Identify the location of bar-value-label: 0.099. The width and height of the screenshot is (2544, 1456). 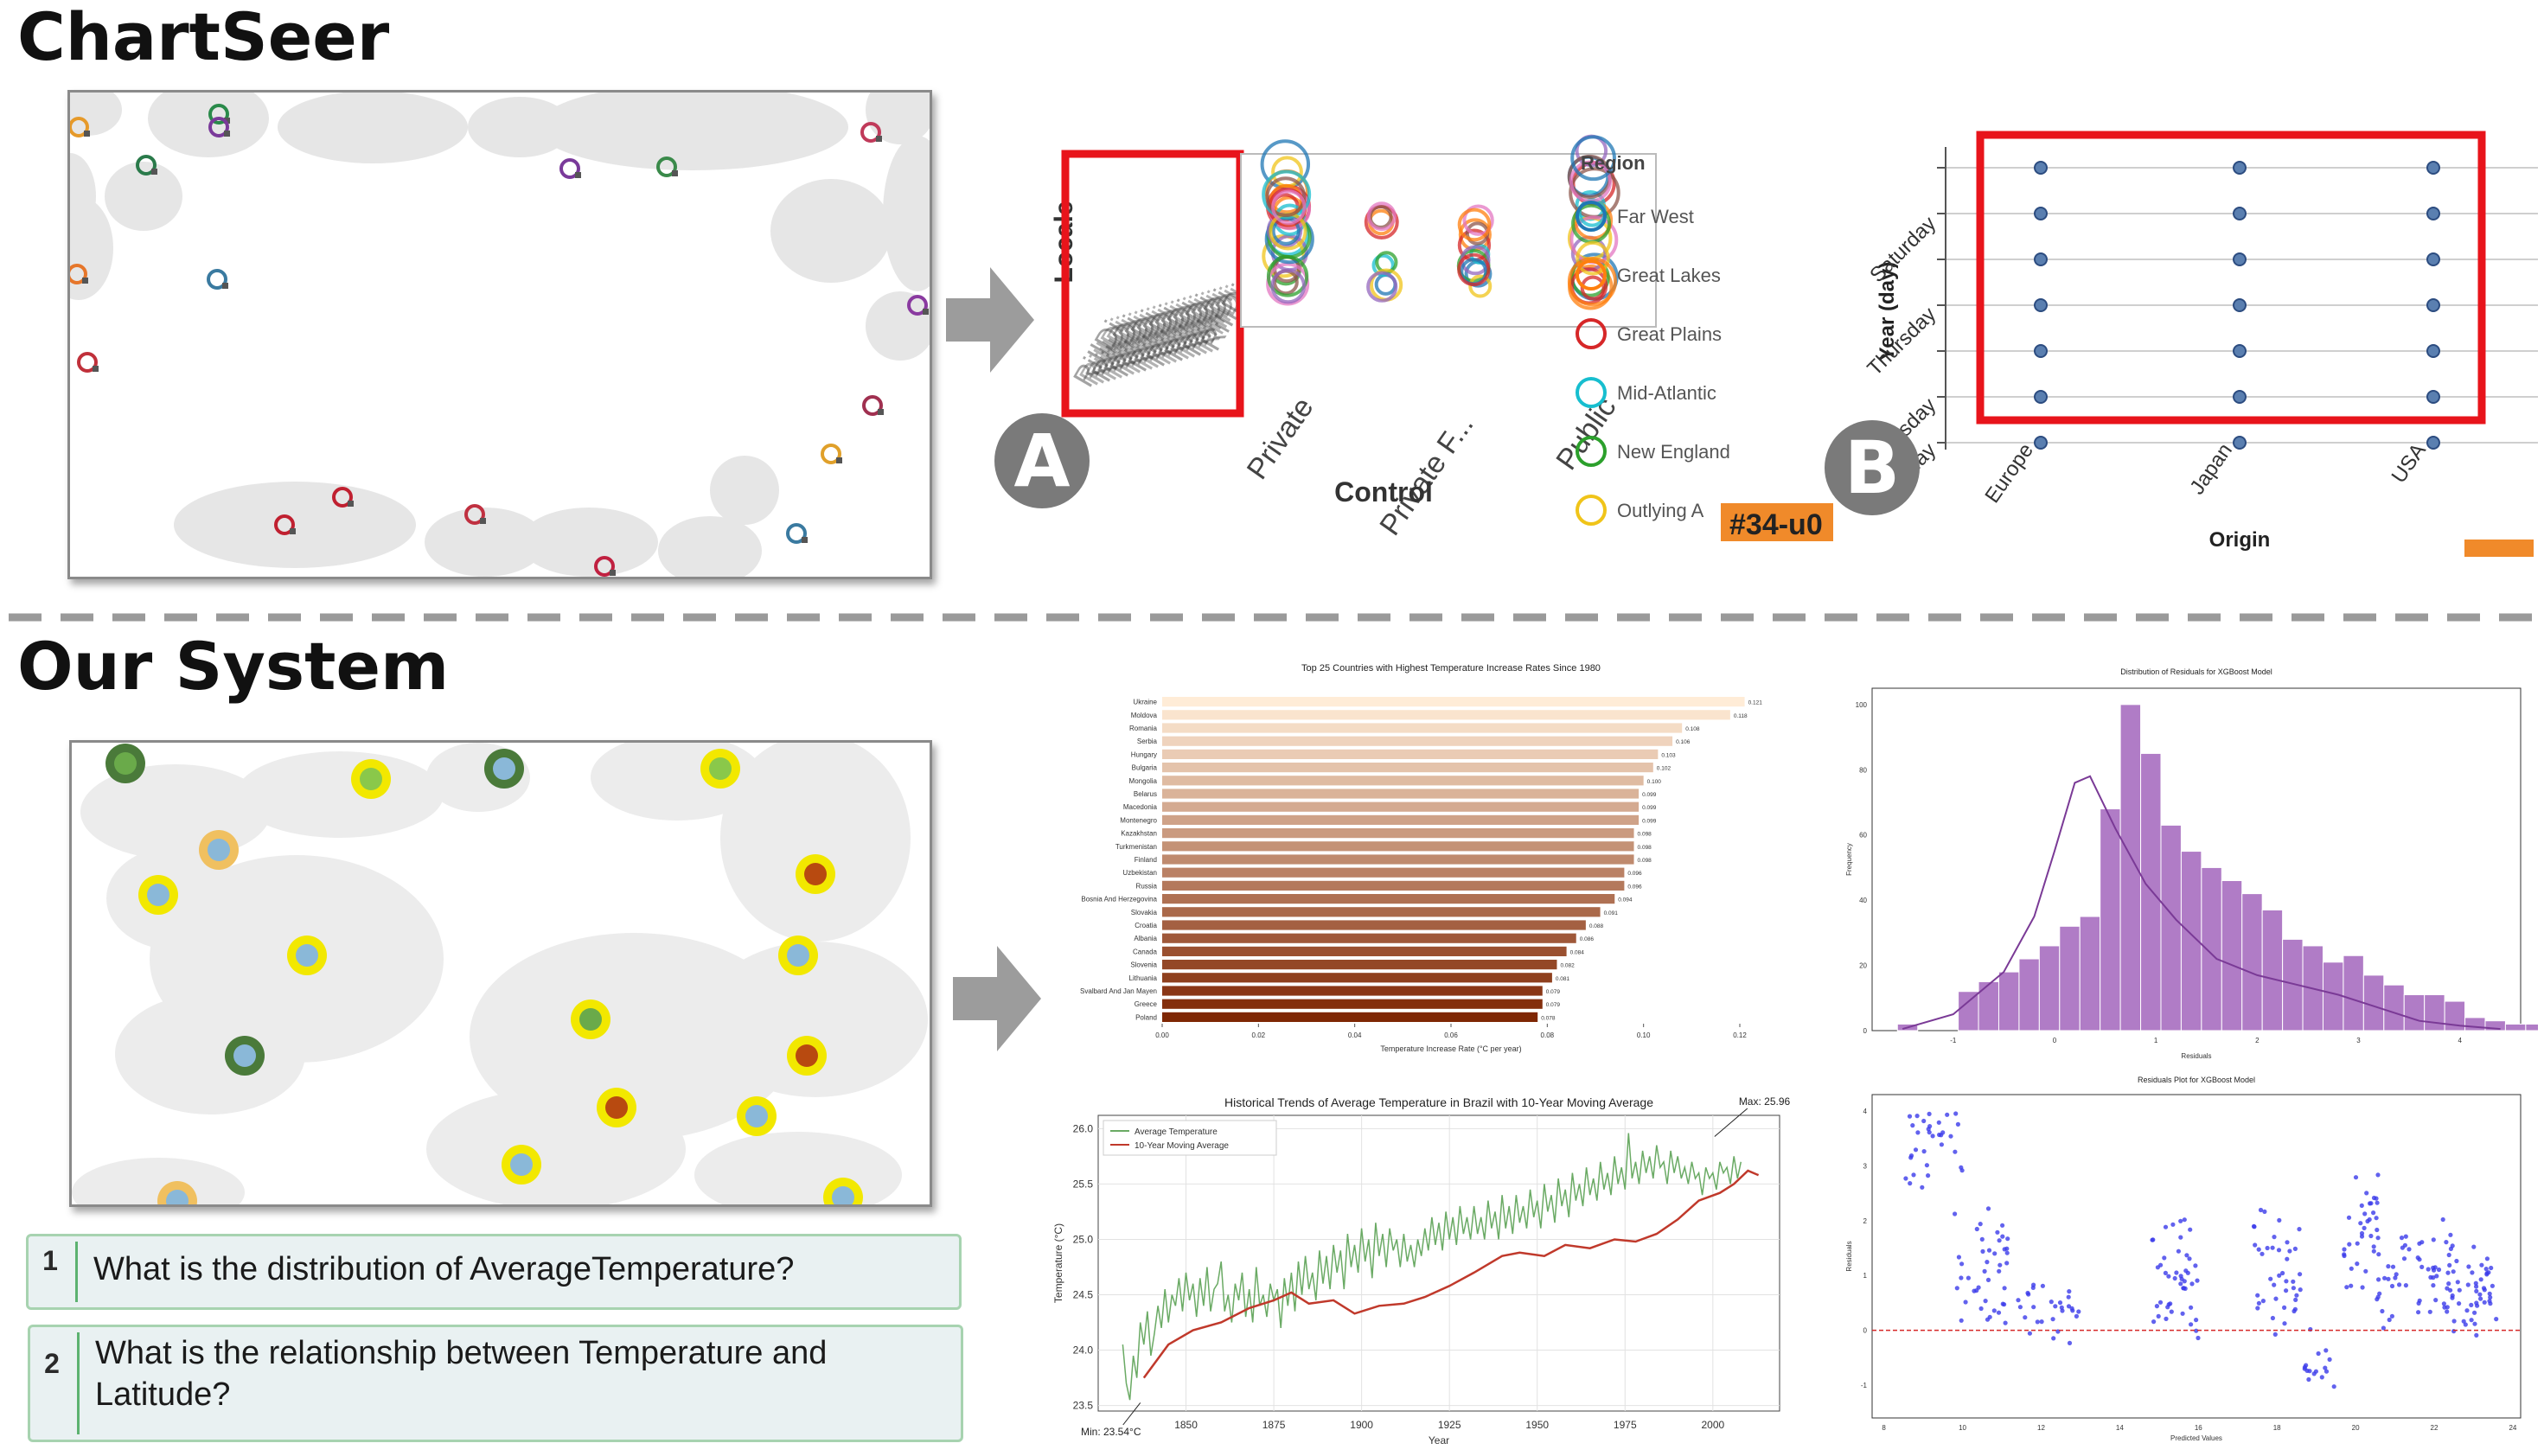
(1649, 795).